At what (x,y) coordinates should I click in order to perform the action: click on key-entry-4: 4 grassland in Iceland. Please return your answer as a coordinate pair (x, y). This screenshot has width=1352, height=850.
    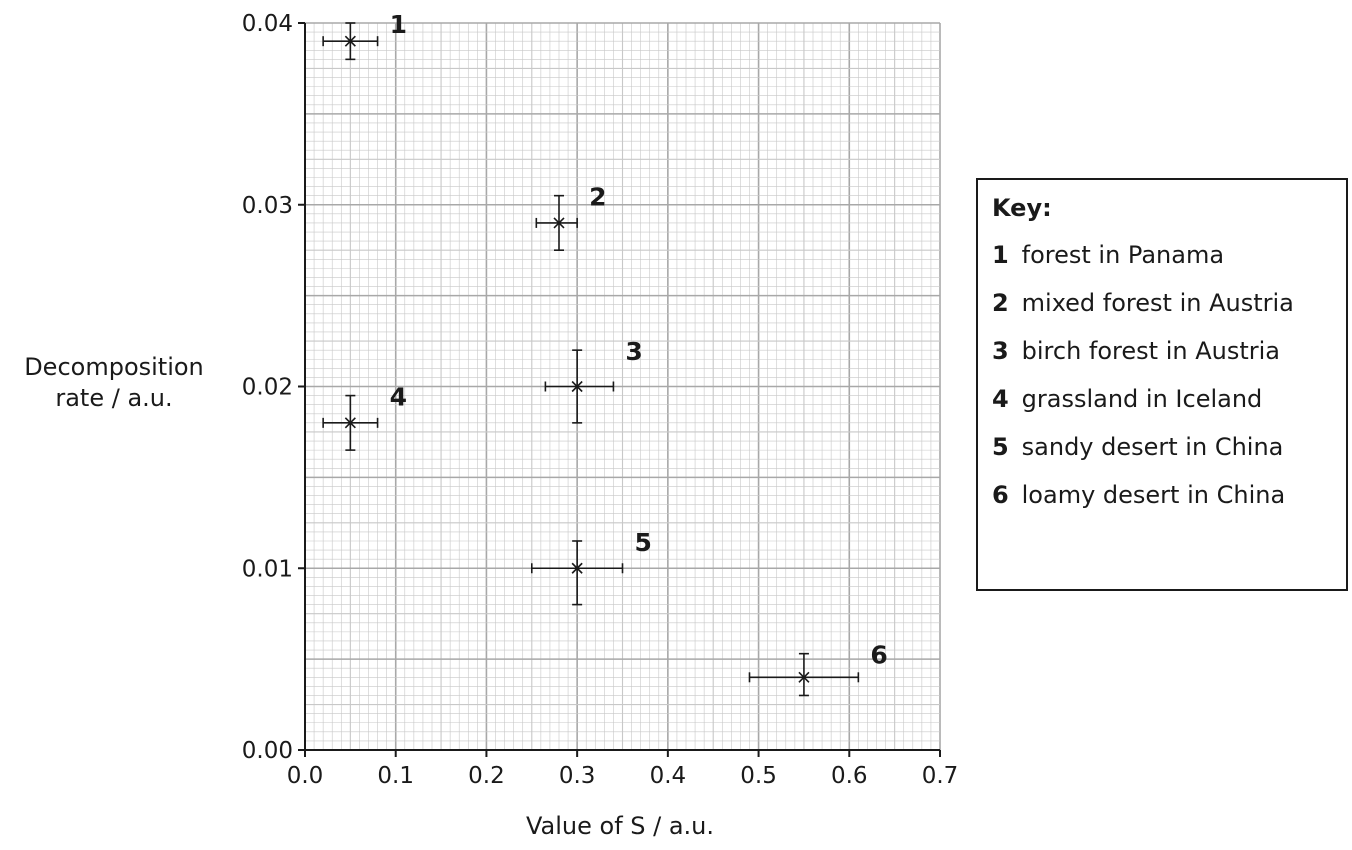
    Looking at the image, I should click on (1169, 408).